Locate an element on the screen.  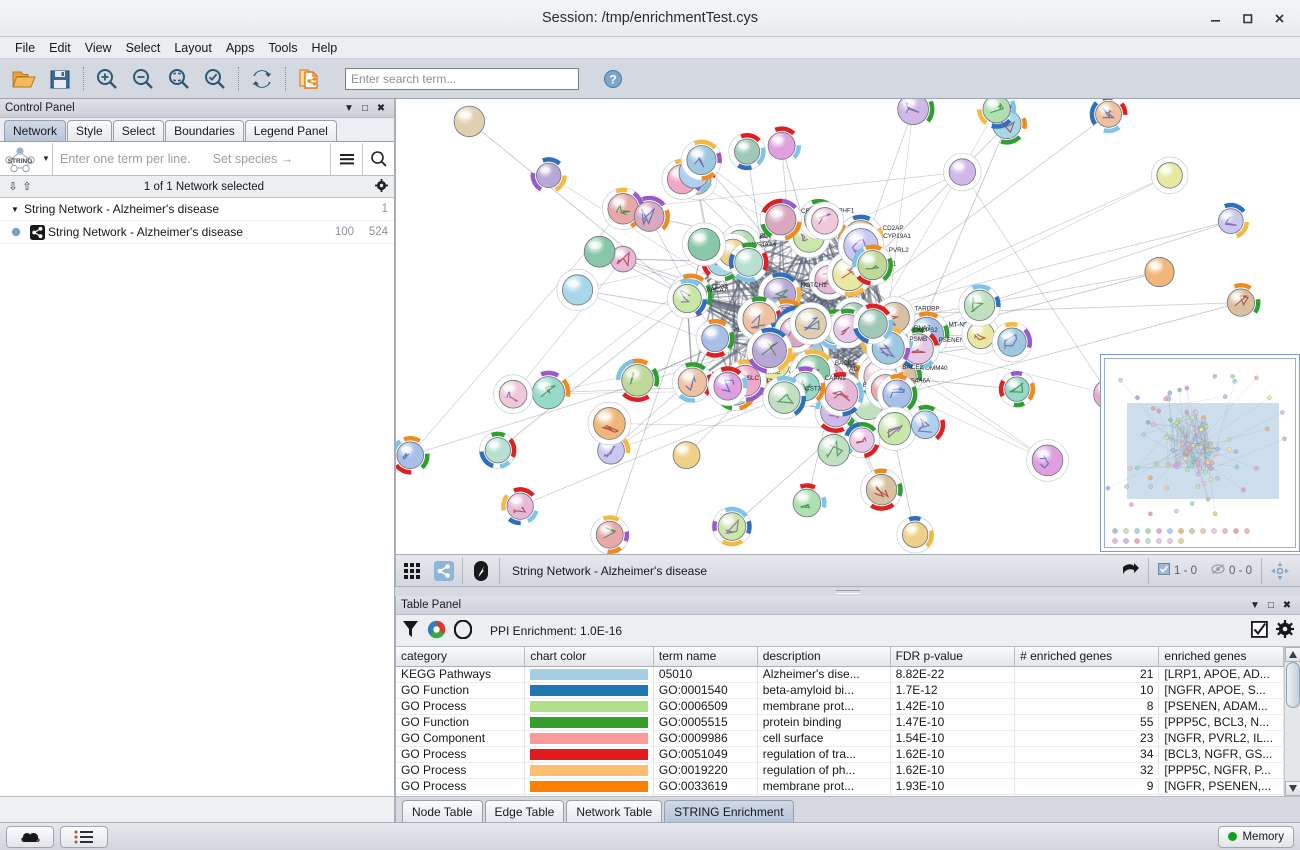
grid-layout-icon is located at coordinates (412, 571).